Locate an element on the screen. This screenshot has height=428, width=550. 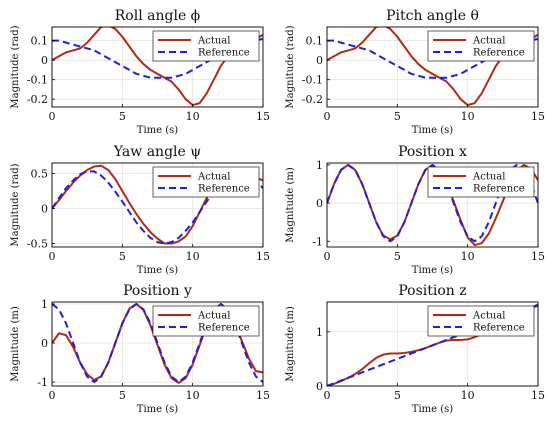
subplot-title: Position z is located at coordinates (432, 291).